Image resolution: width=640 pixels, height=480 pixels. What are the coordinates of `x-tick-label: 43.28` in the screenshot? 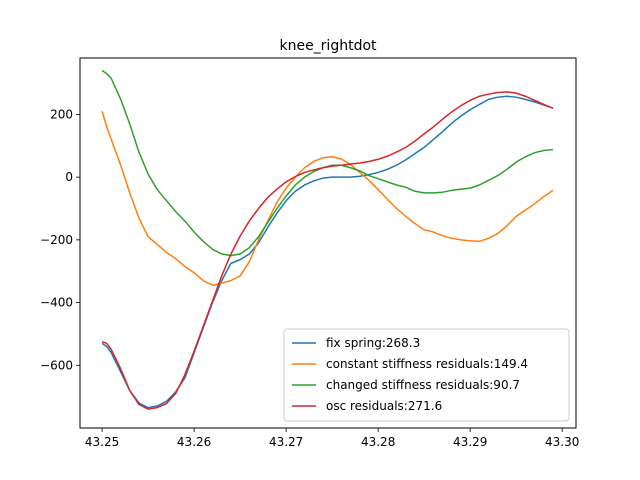 It's located at (378, 442).